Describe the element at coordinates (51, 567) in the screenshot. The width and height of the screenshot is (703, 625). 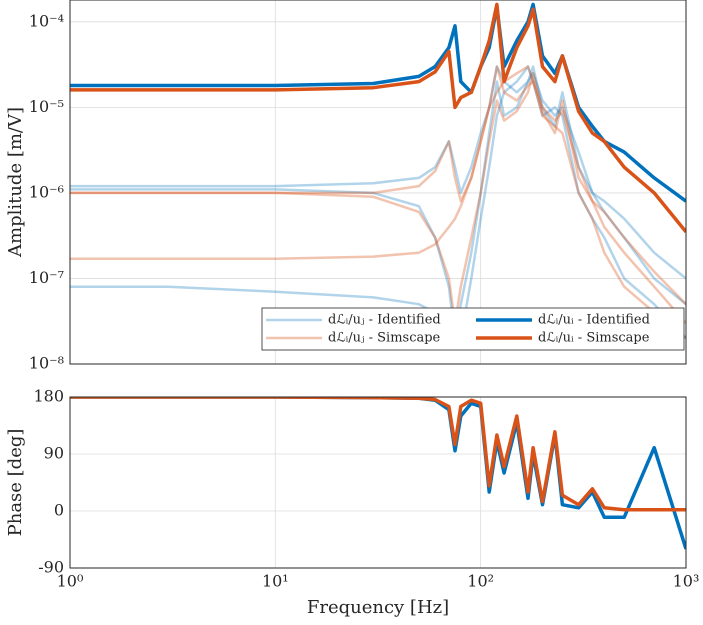
I see `y-tick-label: -90` at that location.